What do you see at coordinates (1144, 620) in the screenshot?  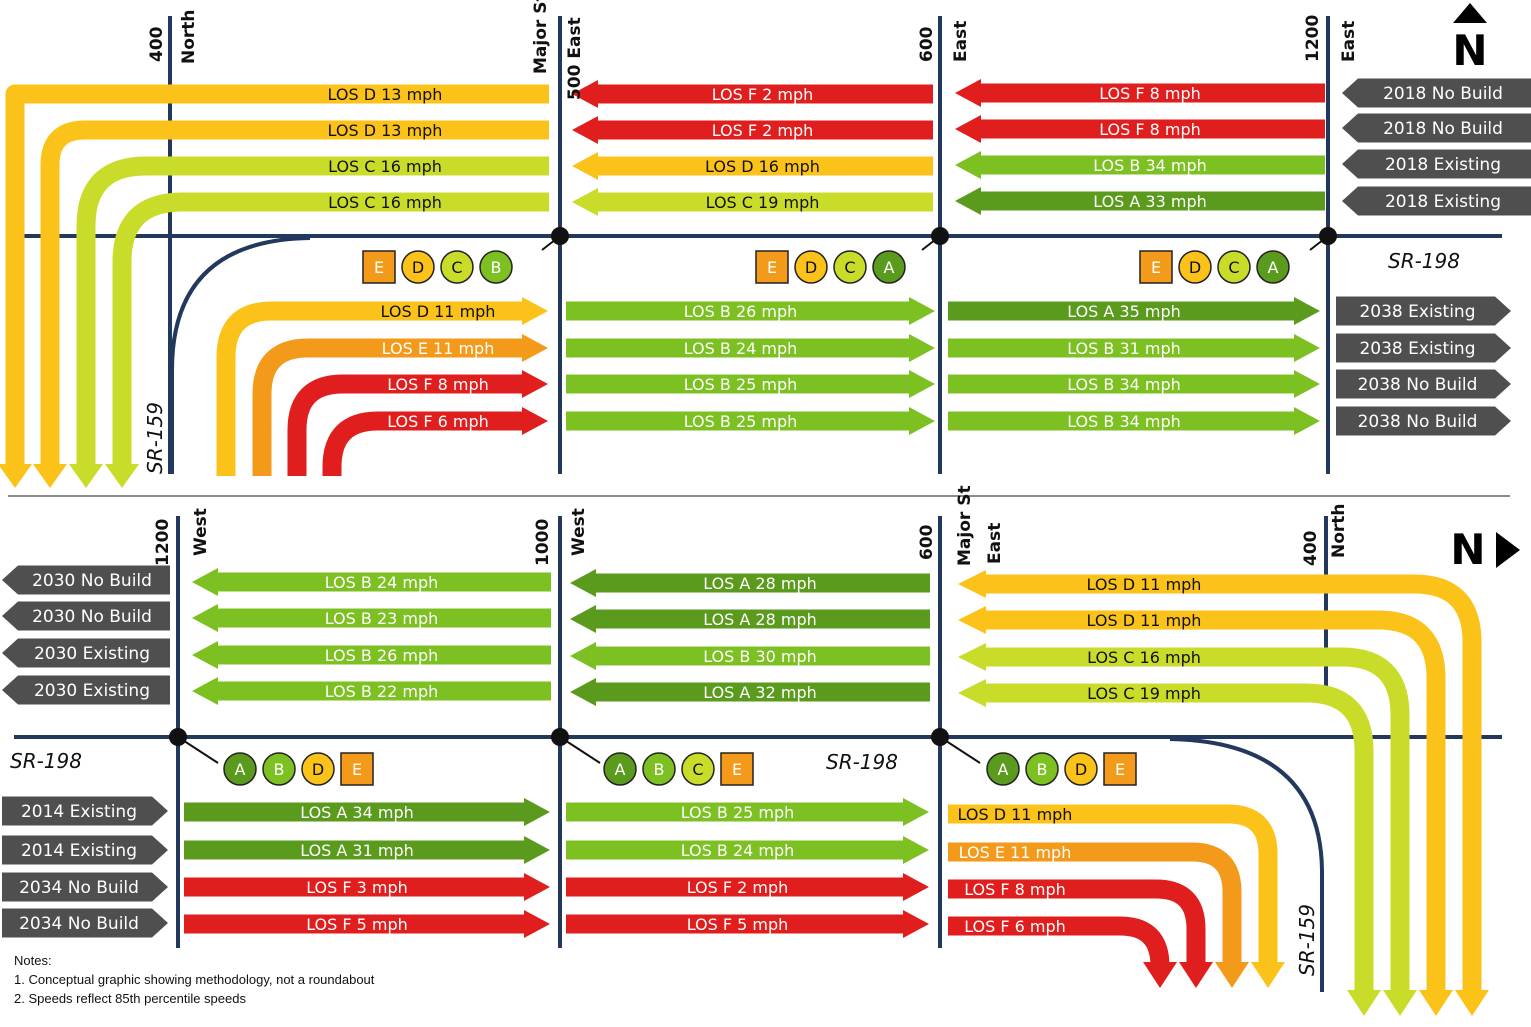 I see `bottom-seg3-turn-1-label: LOS D 11 mph` at bounding box center [1144, 620].